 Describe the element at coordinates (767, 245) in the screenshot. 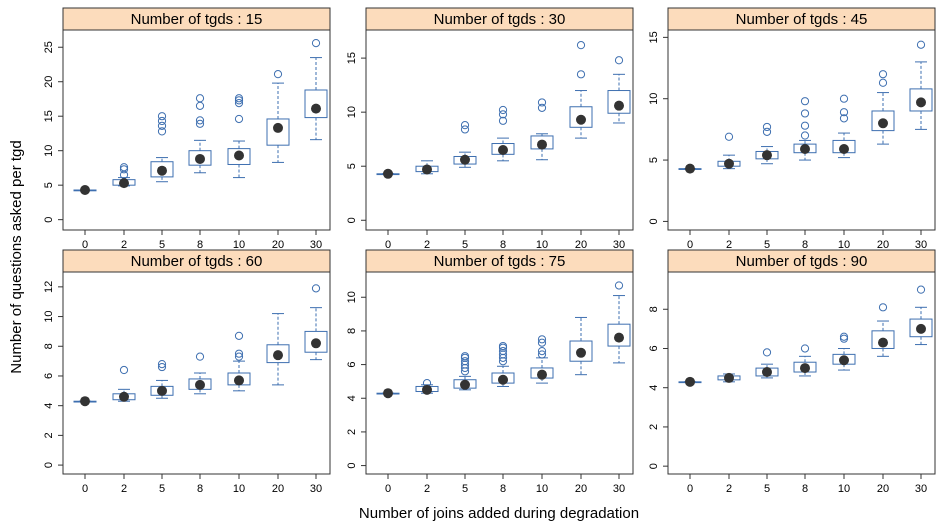

I see `x-tick-label: 5` at that location.